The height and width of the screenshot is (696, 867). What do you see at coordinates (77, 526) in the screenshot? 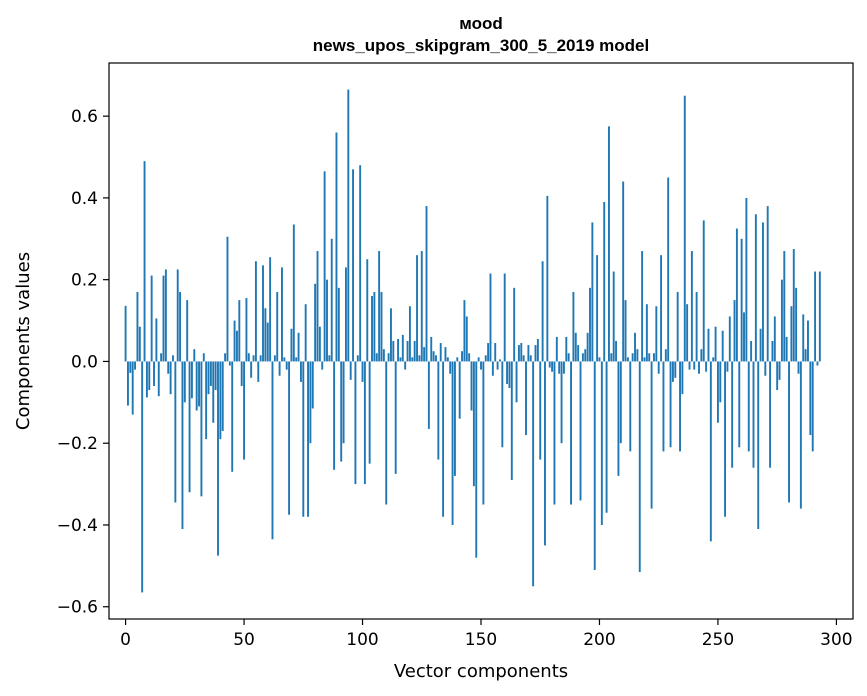
I see `y-tick-label: −0.4` at bounding box center [77, 526].